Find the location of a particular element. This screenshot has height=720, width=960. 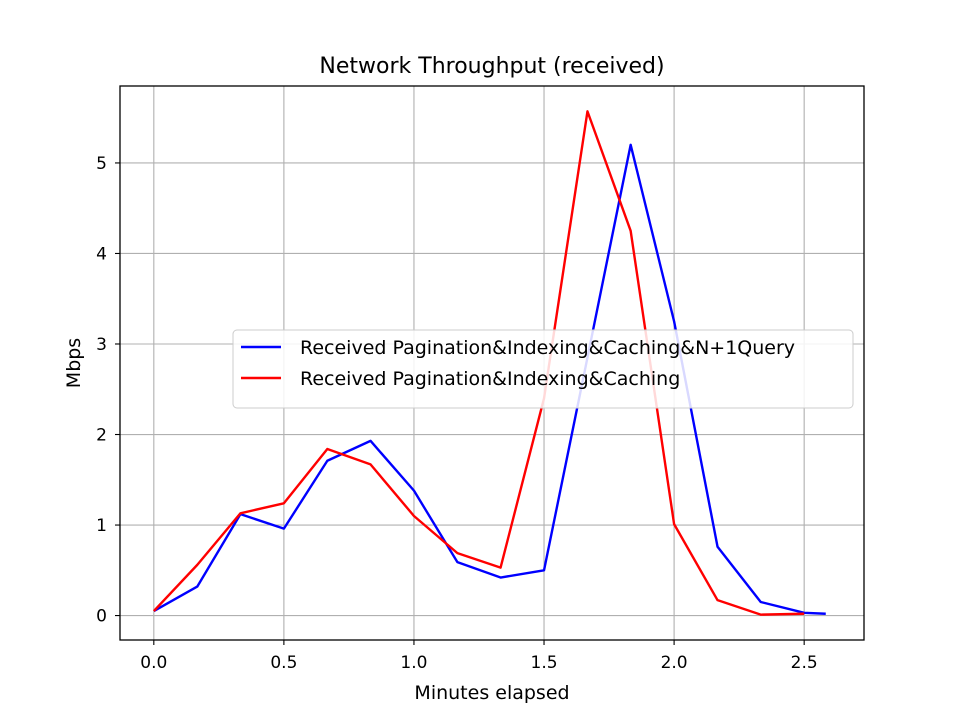

legend-box is located at coordinates (543, 369).